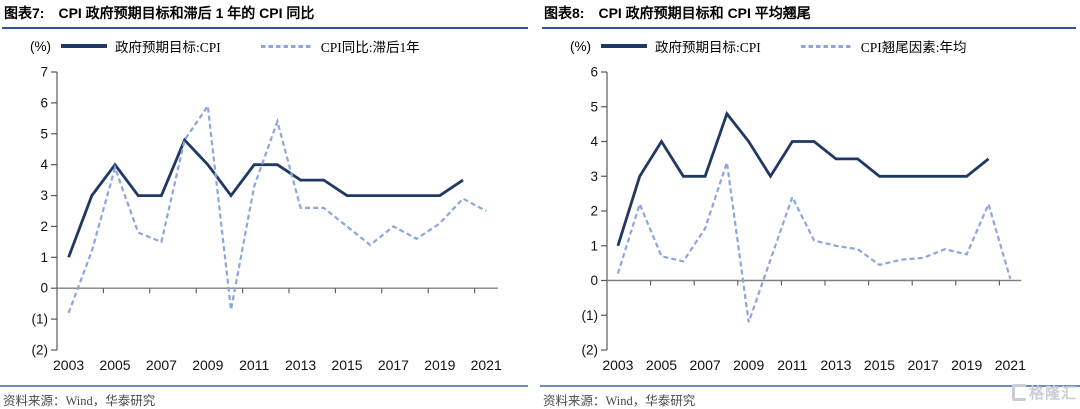 The image size is (1080, 409). Describe the element at coordinates (186, 13) in the screenshot. I see `figure-title-text: CPI 政府预期目标和滞后 1 年的 CPI 同比` at that location.